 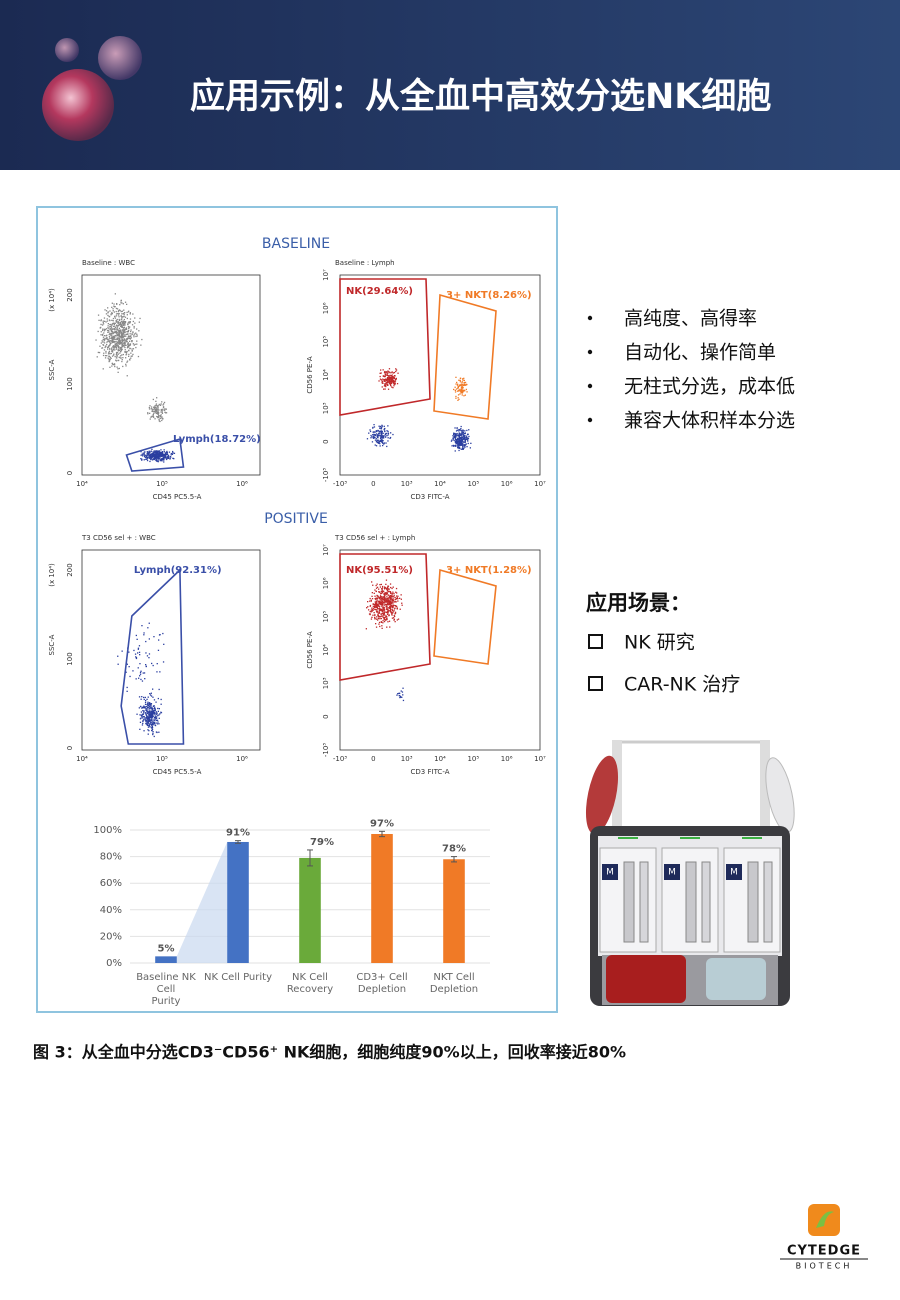 I want to click on x-tick-label: 0, so click(x=373, y=484).